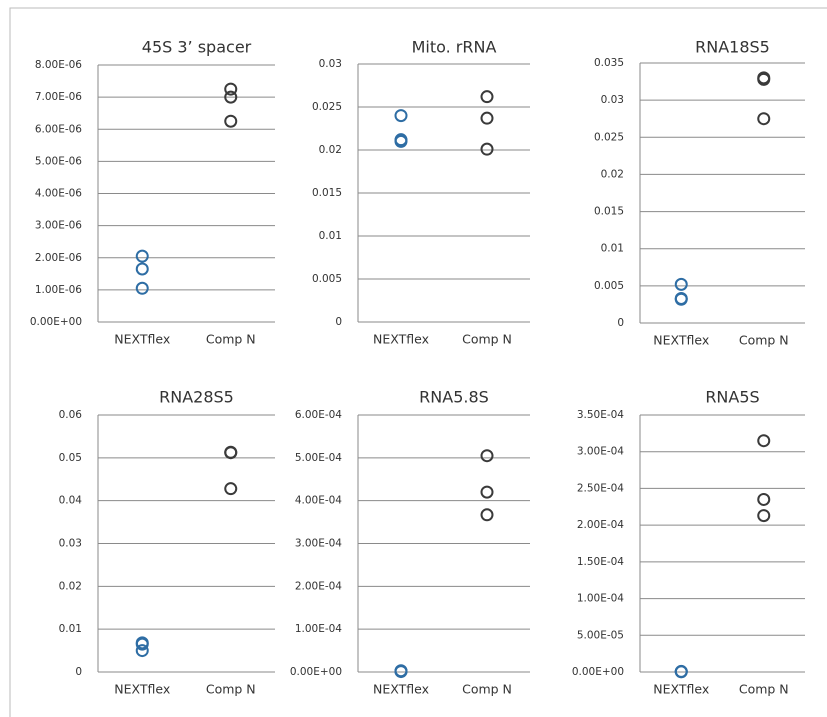 This screenshot has height=717, width=827. I want to click on y-tick-label: 3.50E-04, so click(600, 415).